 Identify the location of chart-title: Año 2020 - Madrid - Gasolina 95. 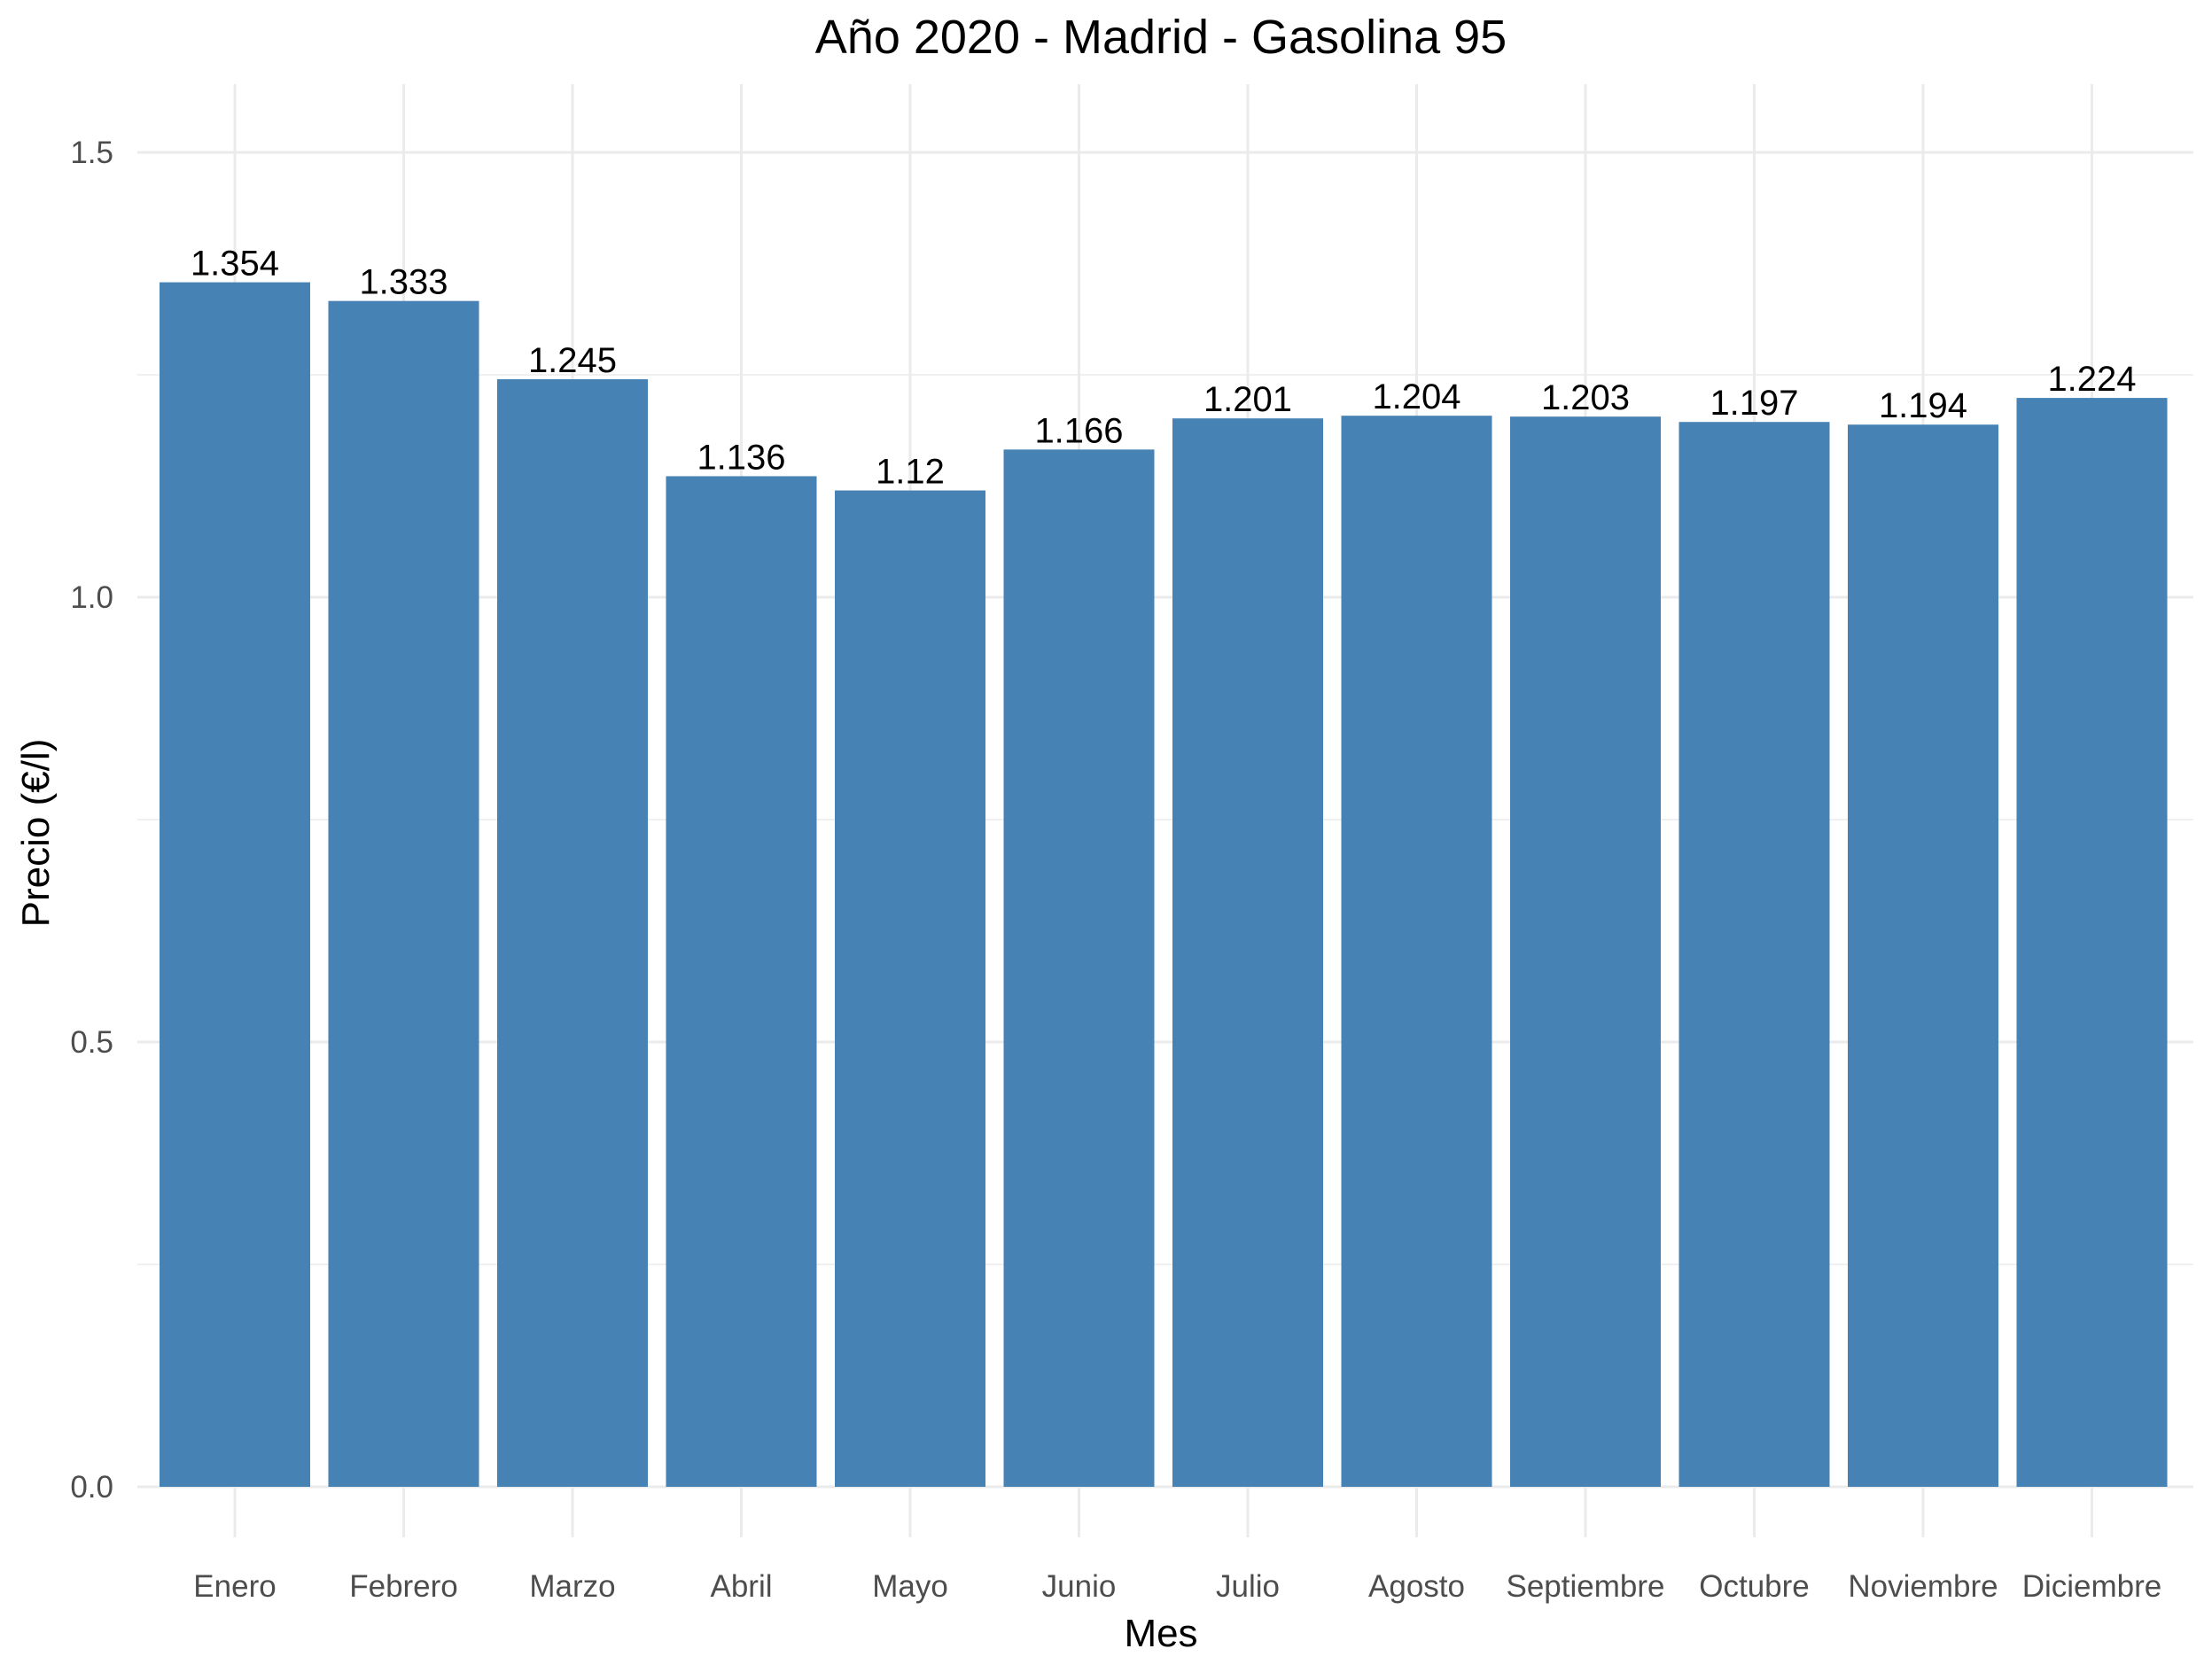
(1161, 37).